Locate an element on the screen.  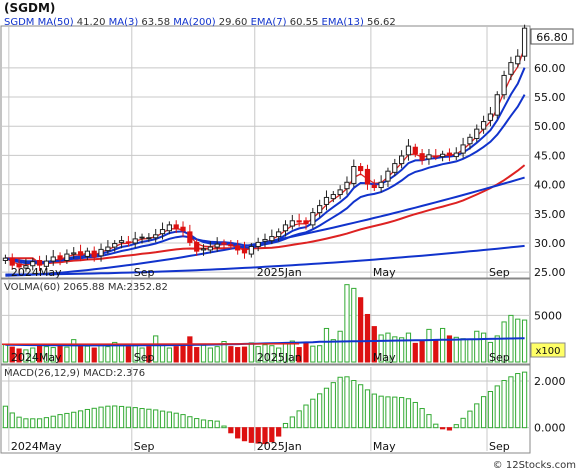
legend-item: SGDM is located at coordinates (21, 22).